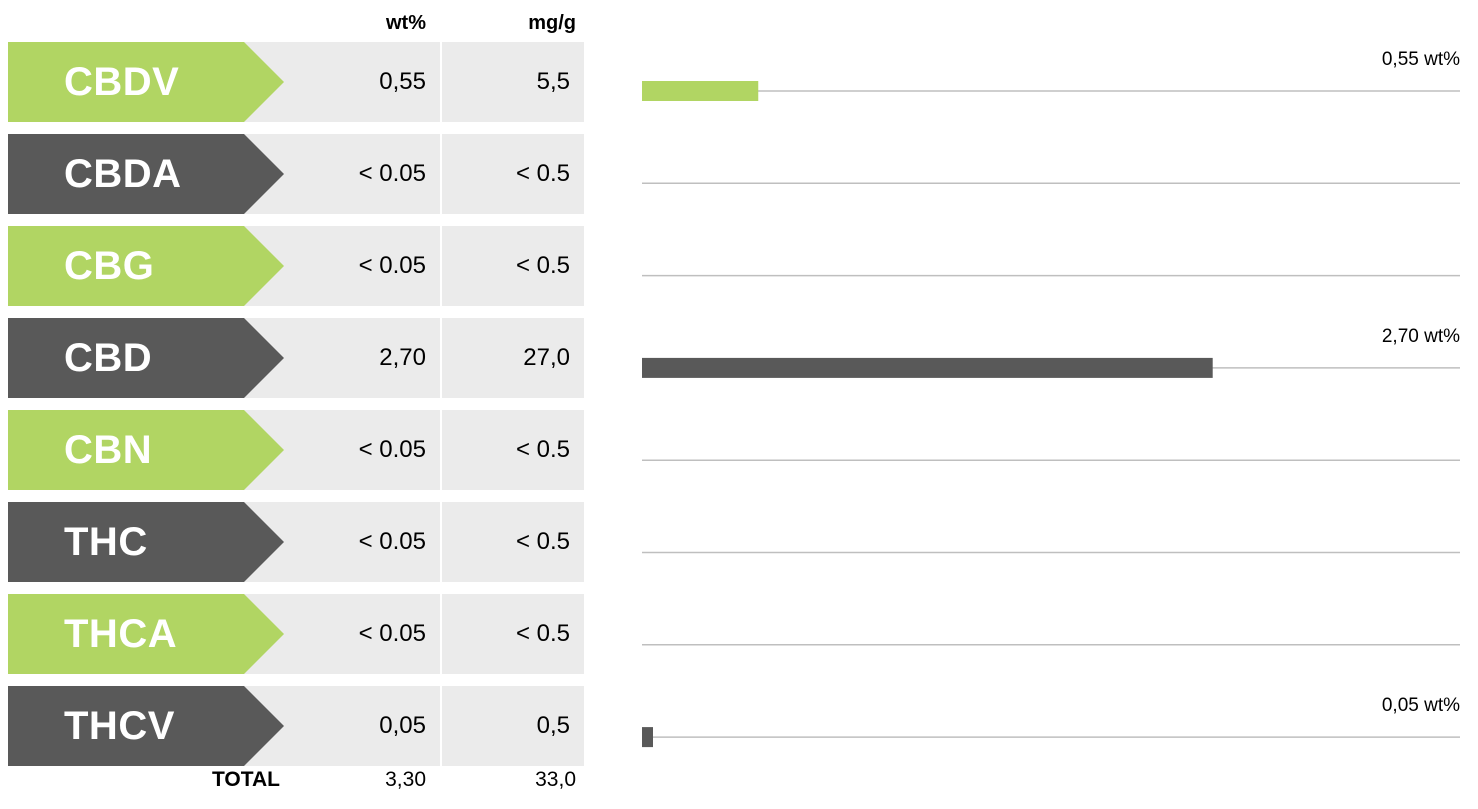 The image size is (1478, 809). Describe the element at coordinates (647, 737) in the screenshot. I see `bar-thcv` at that location.